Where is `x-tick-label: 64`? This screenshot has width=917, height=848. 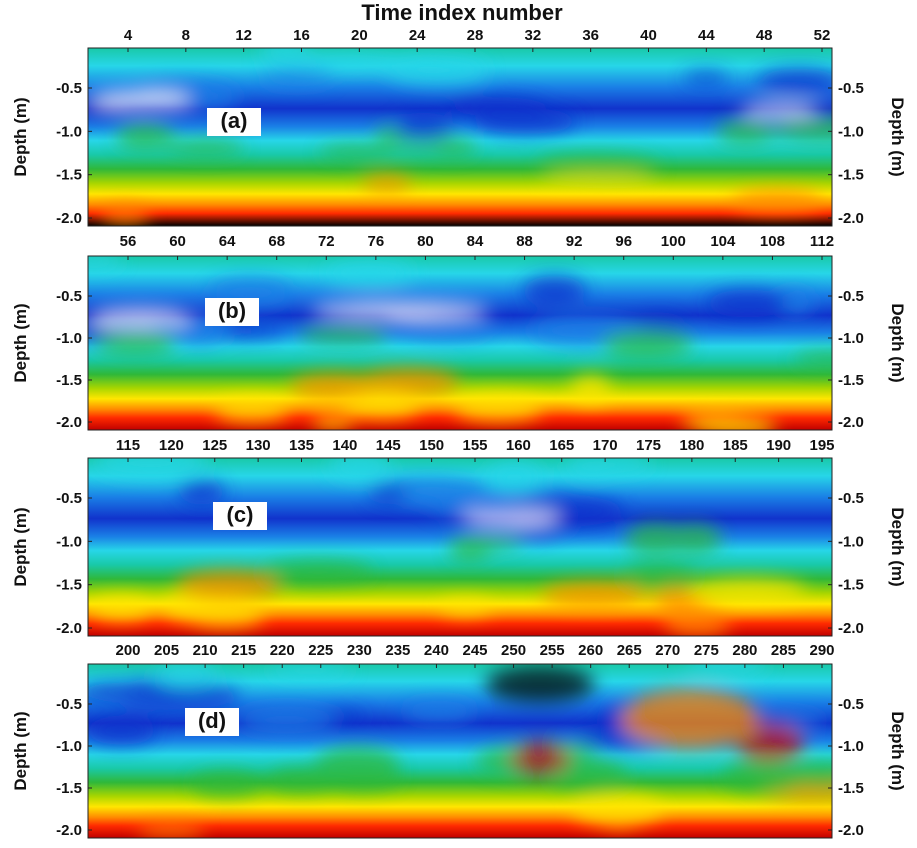 x-tick-label: 64 is located at coordinates (227, 241).